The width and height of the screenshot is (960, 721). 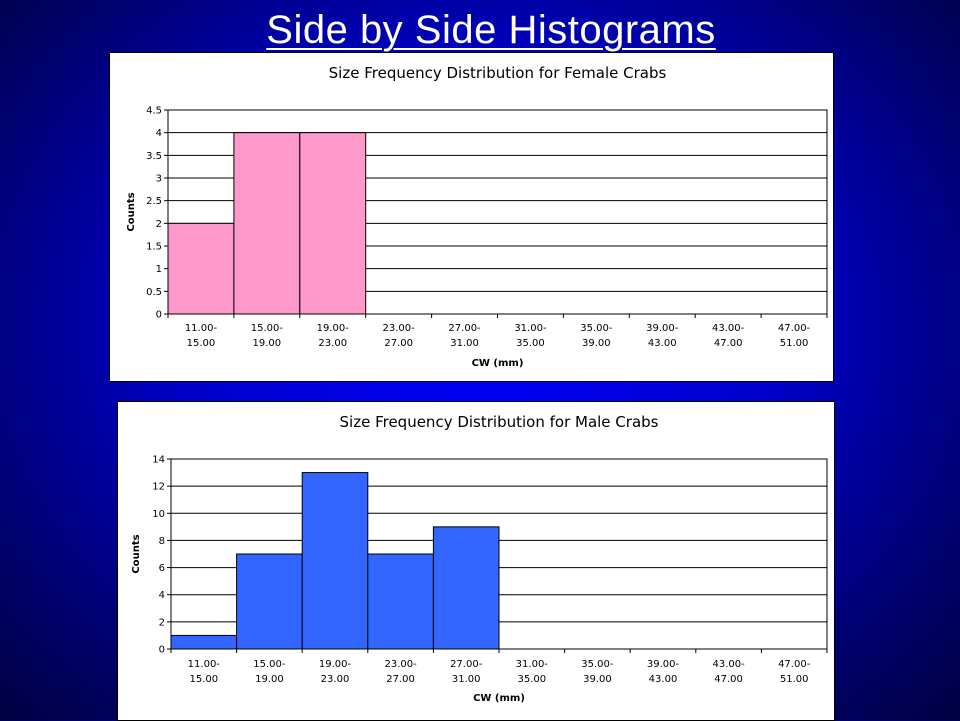 I want to click on female-y-tick-label: 1.5, so click(x=154, y=247).